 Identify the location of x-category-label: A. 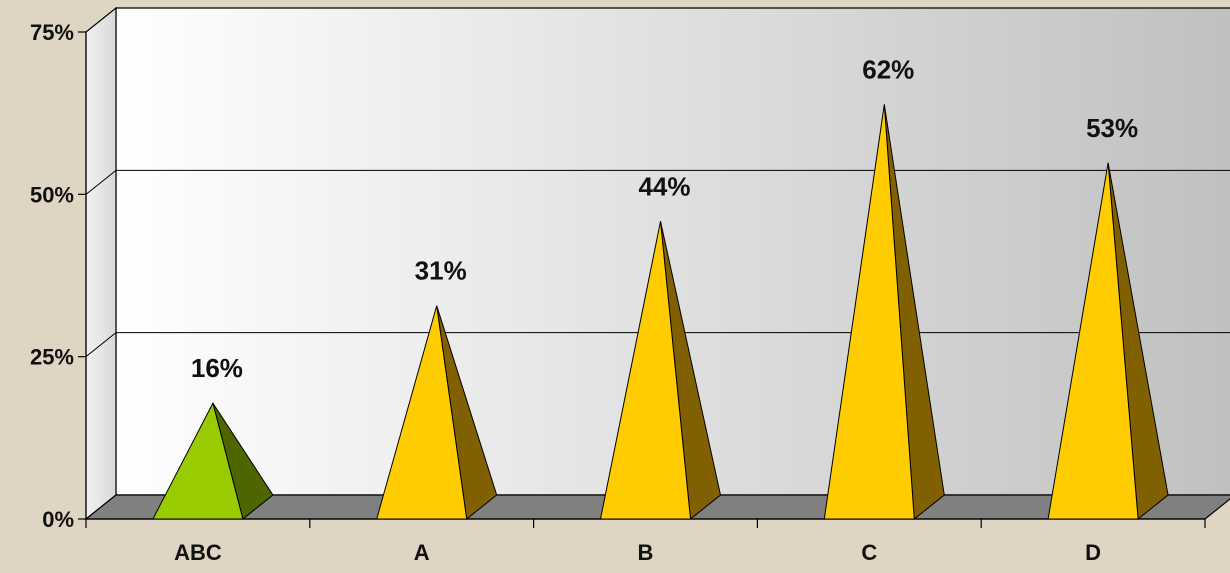
(422, 552).